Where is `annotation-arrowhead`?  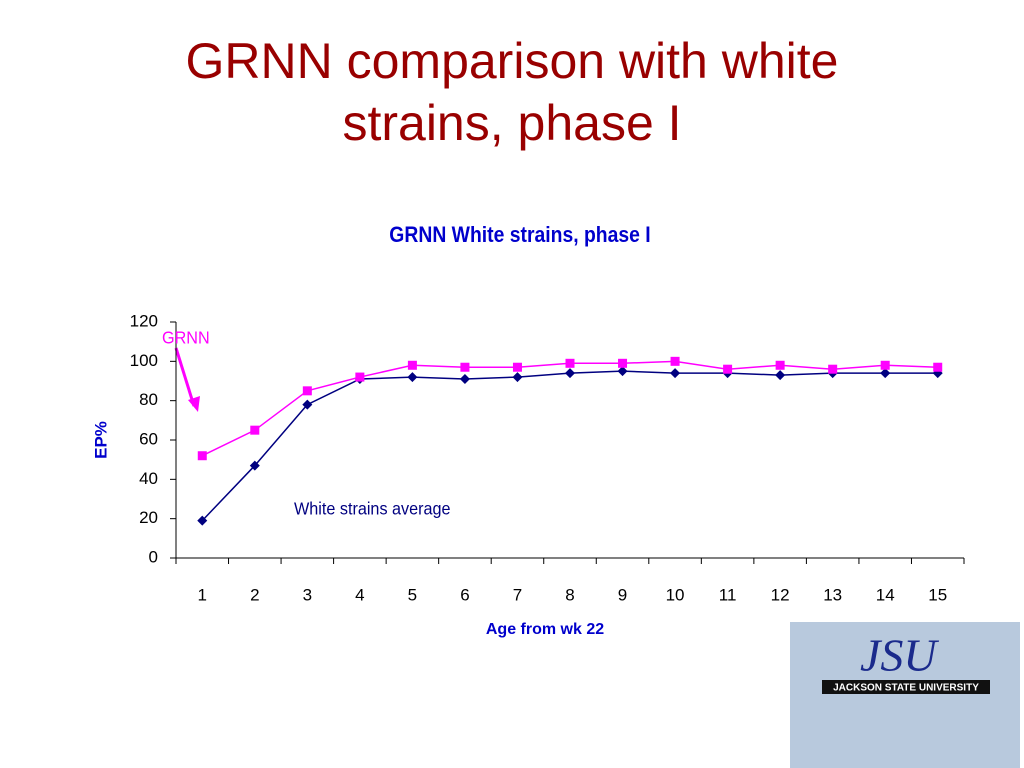
annotation-arrowhead is located at coordinates (194, 404).